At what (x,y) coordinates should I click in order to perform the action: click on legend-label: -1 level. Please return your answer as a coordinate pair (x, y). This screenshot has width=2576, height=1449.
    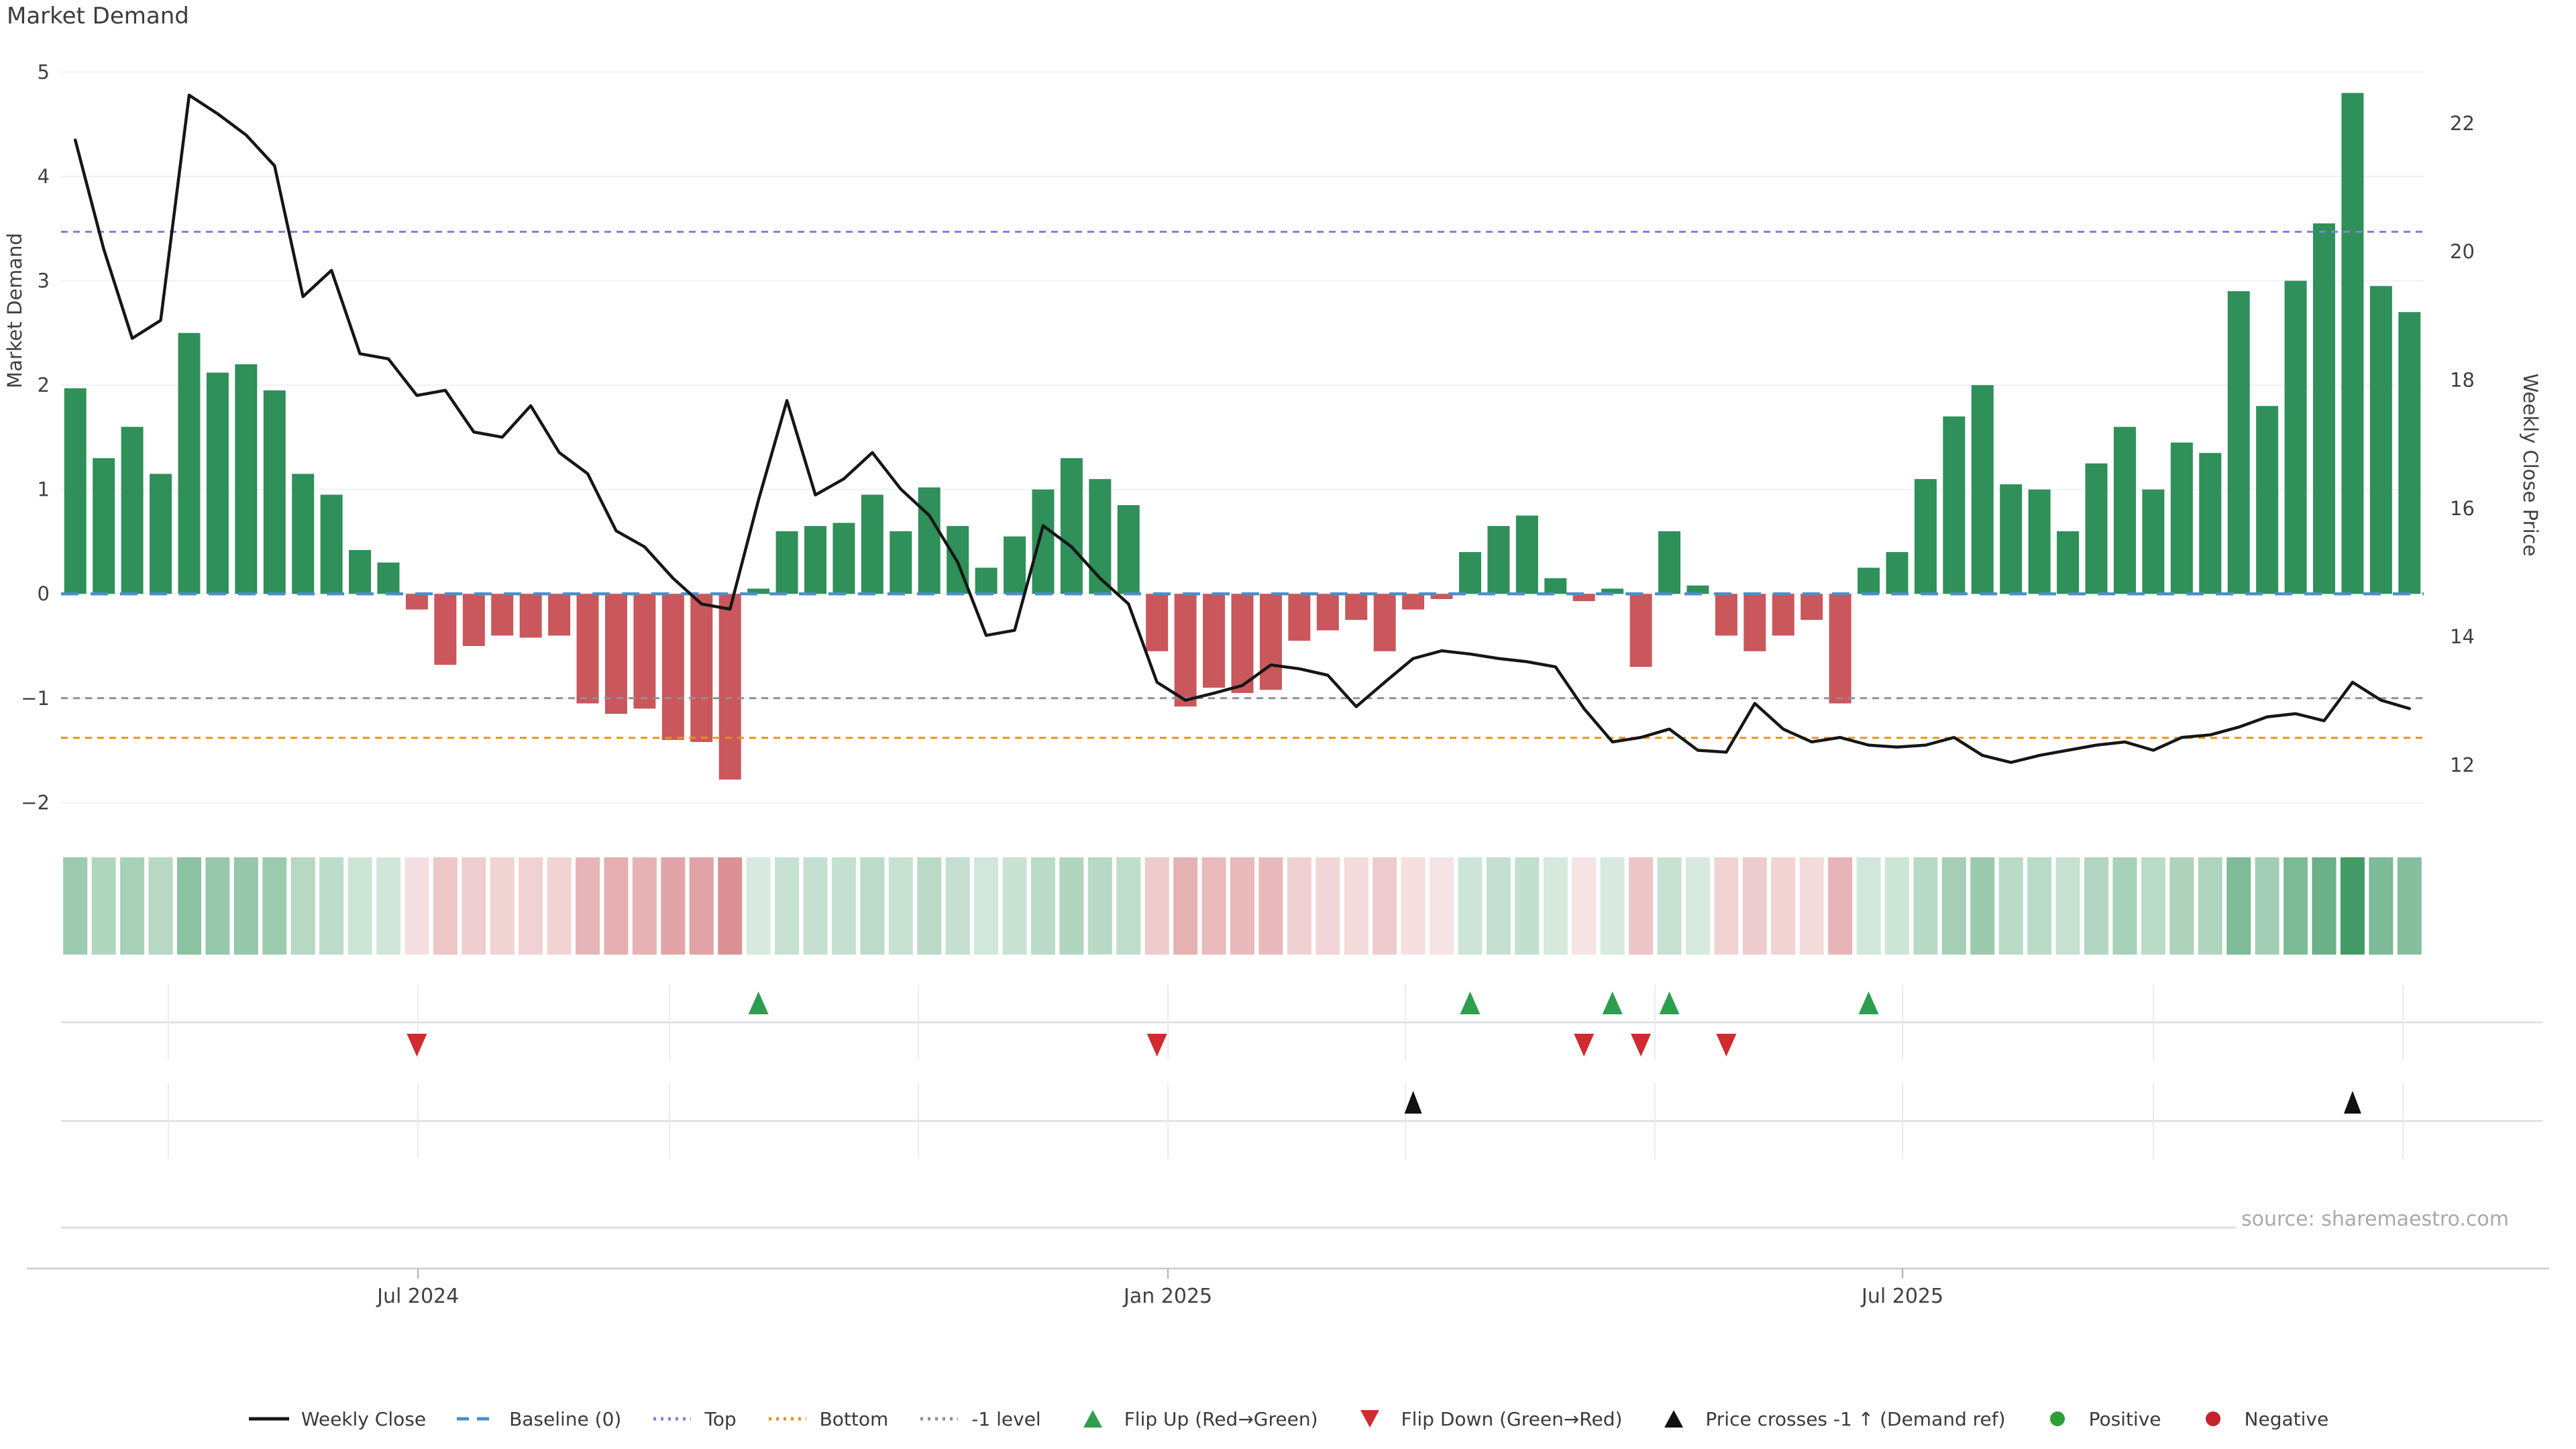
    Looking at the image, I should click on (1006, 1418).